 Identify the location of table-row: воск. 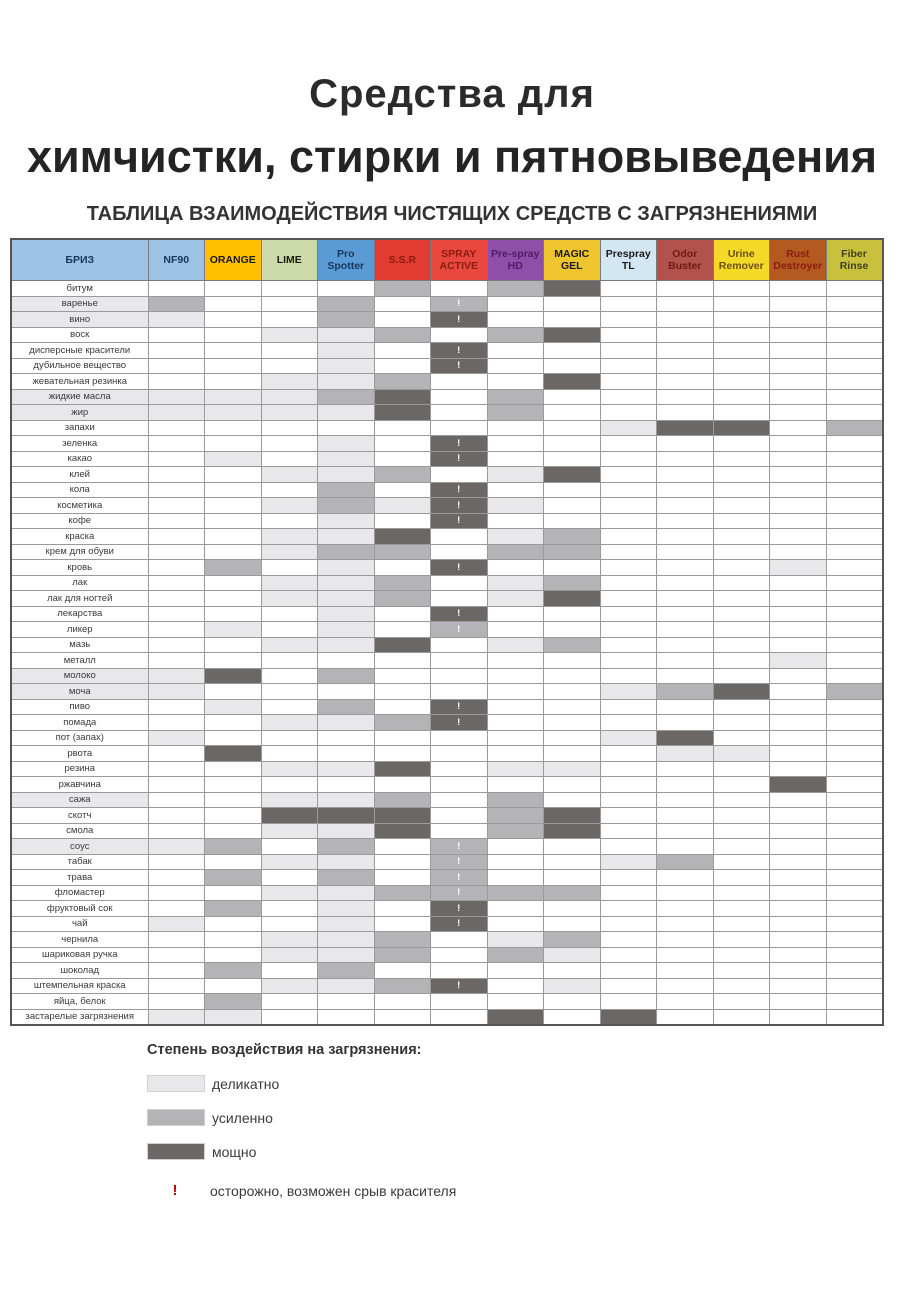
(446, 334).